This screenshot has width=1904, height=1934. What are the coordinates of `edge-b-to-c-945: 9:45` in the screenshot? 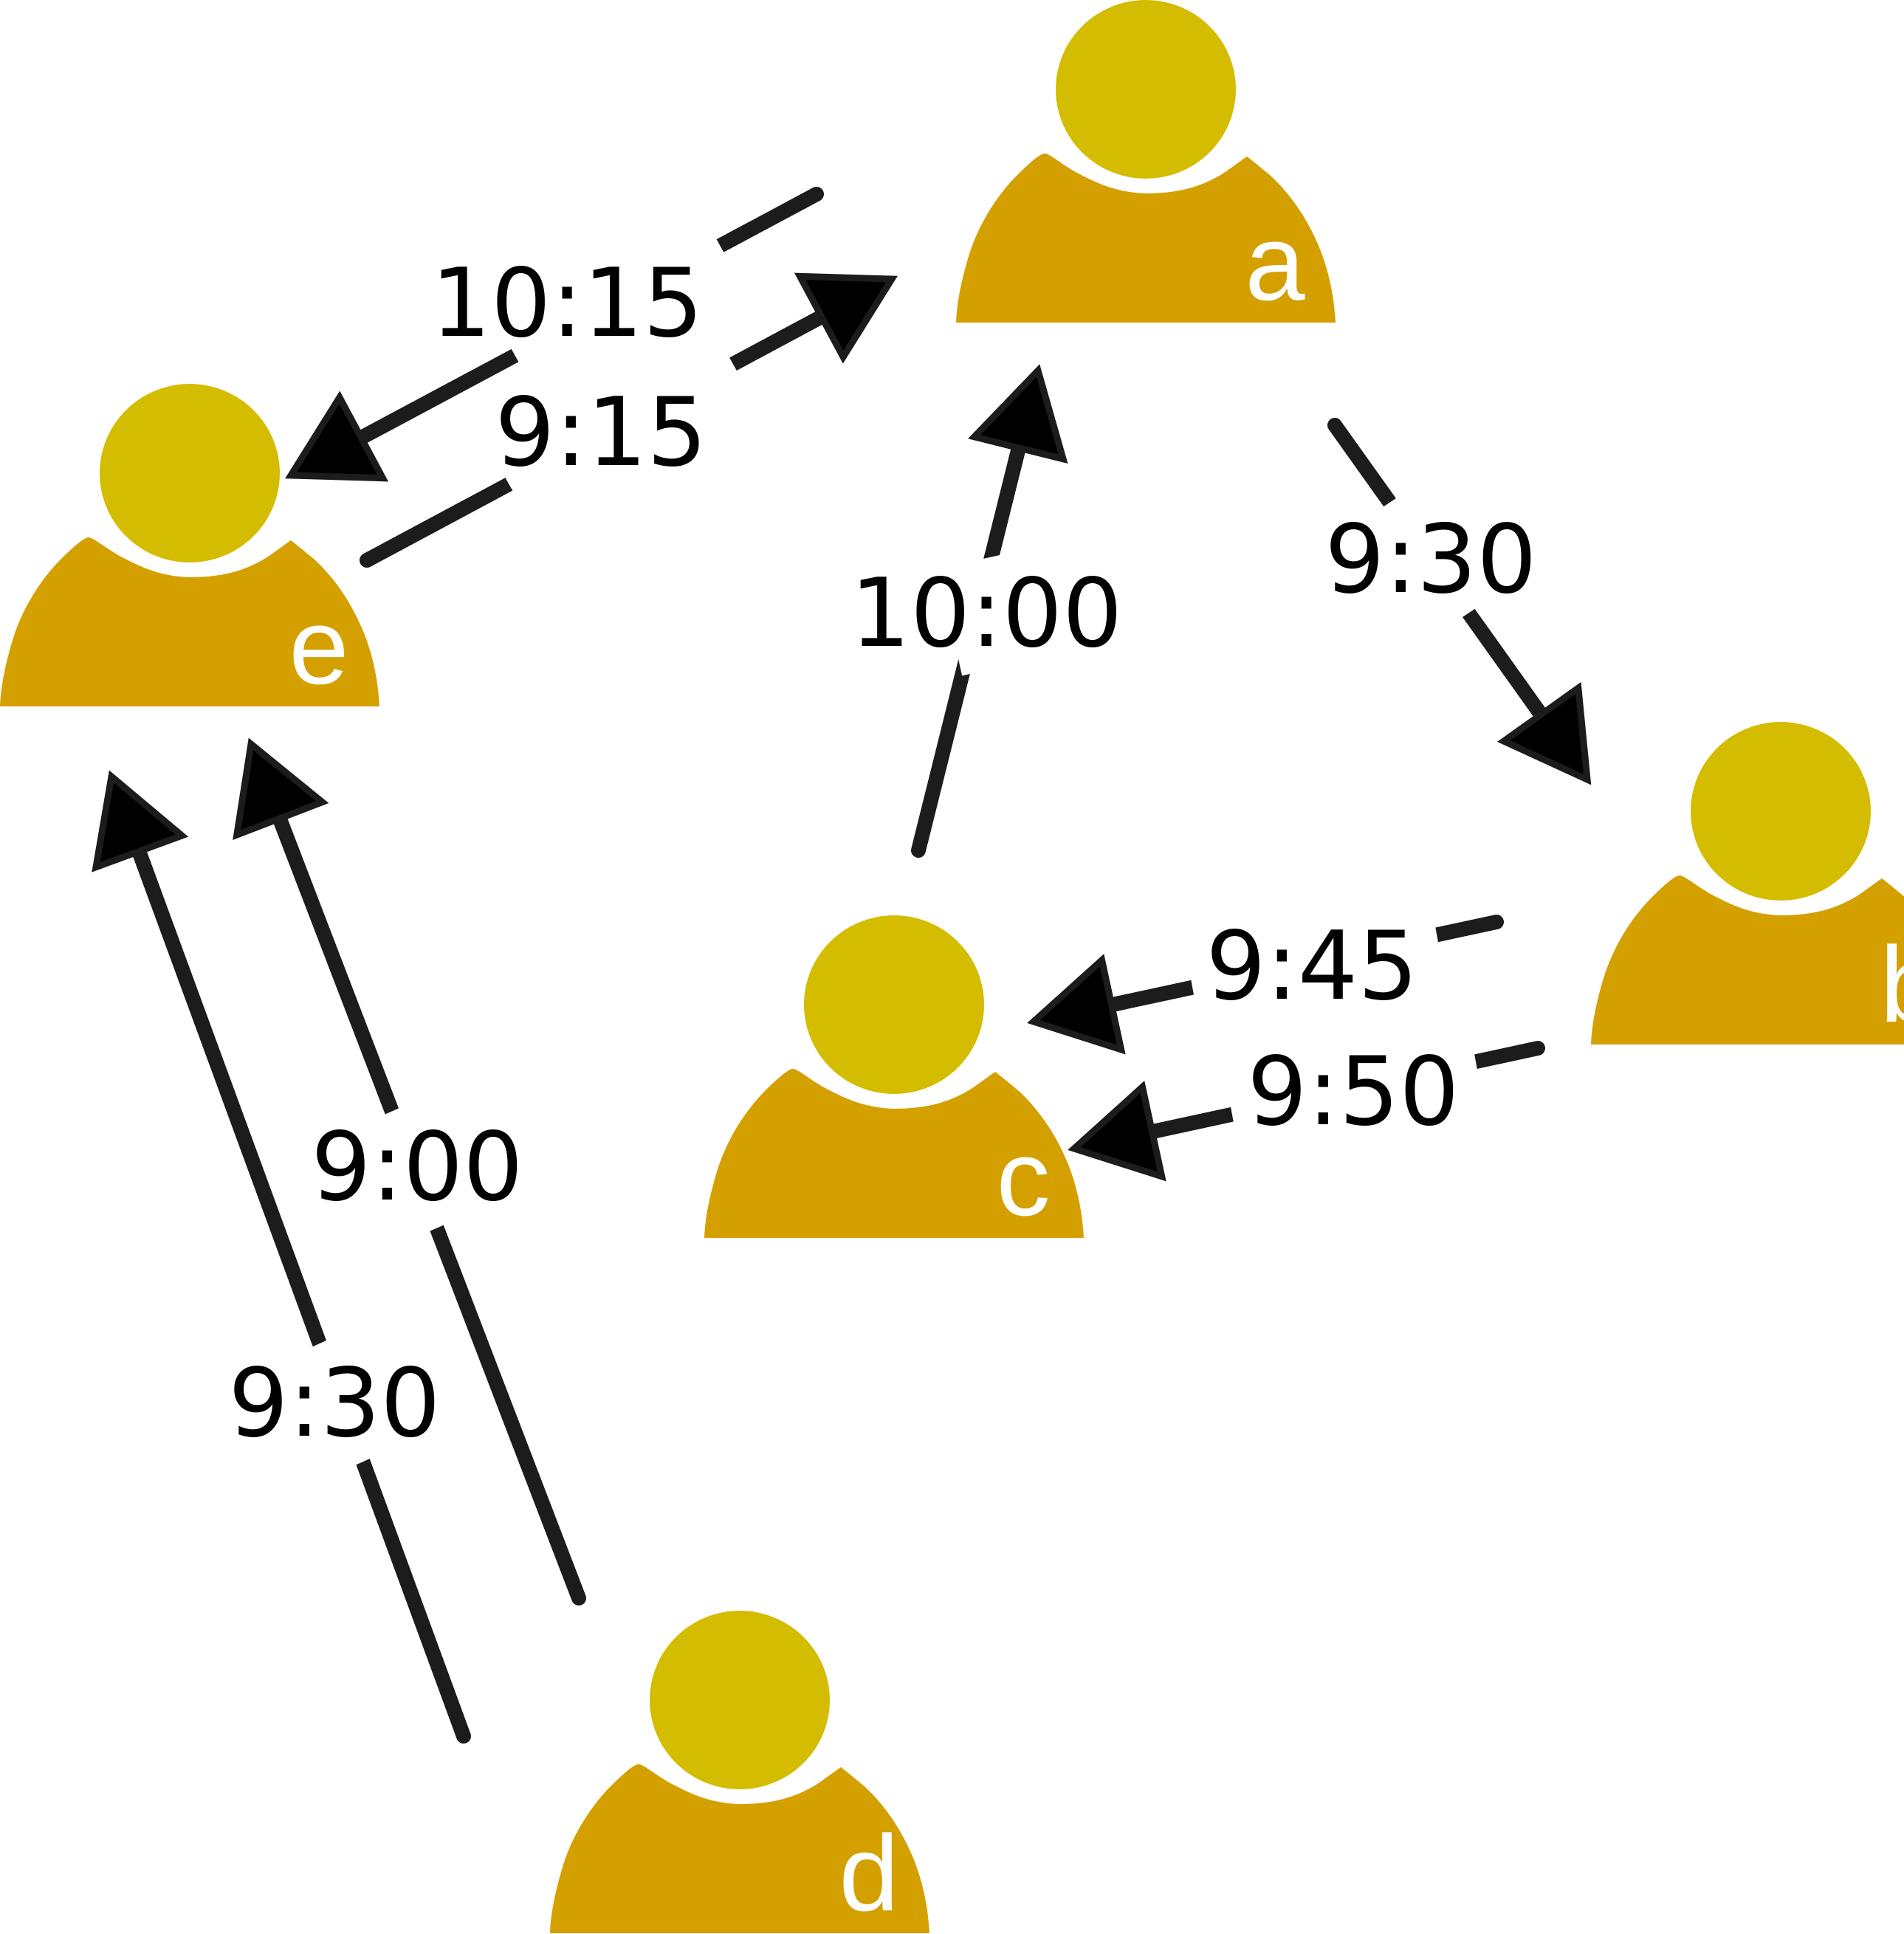 It's located at (1266, 975).